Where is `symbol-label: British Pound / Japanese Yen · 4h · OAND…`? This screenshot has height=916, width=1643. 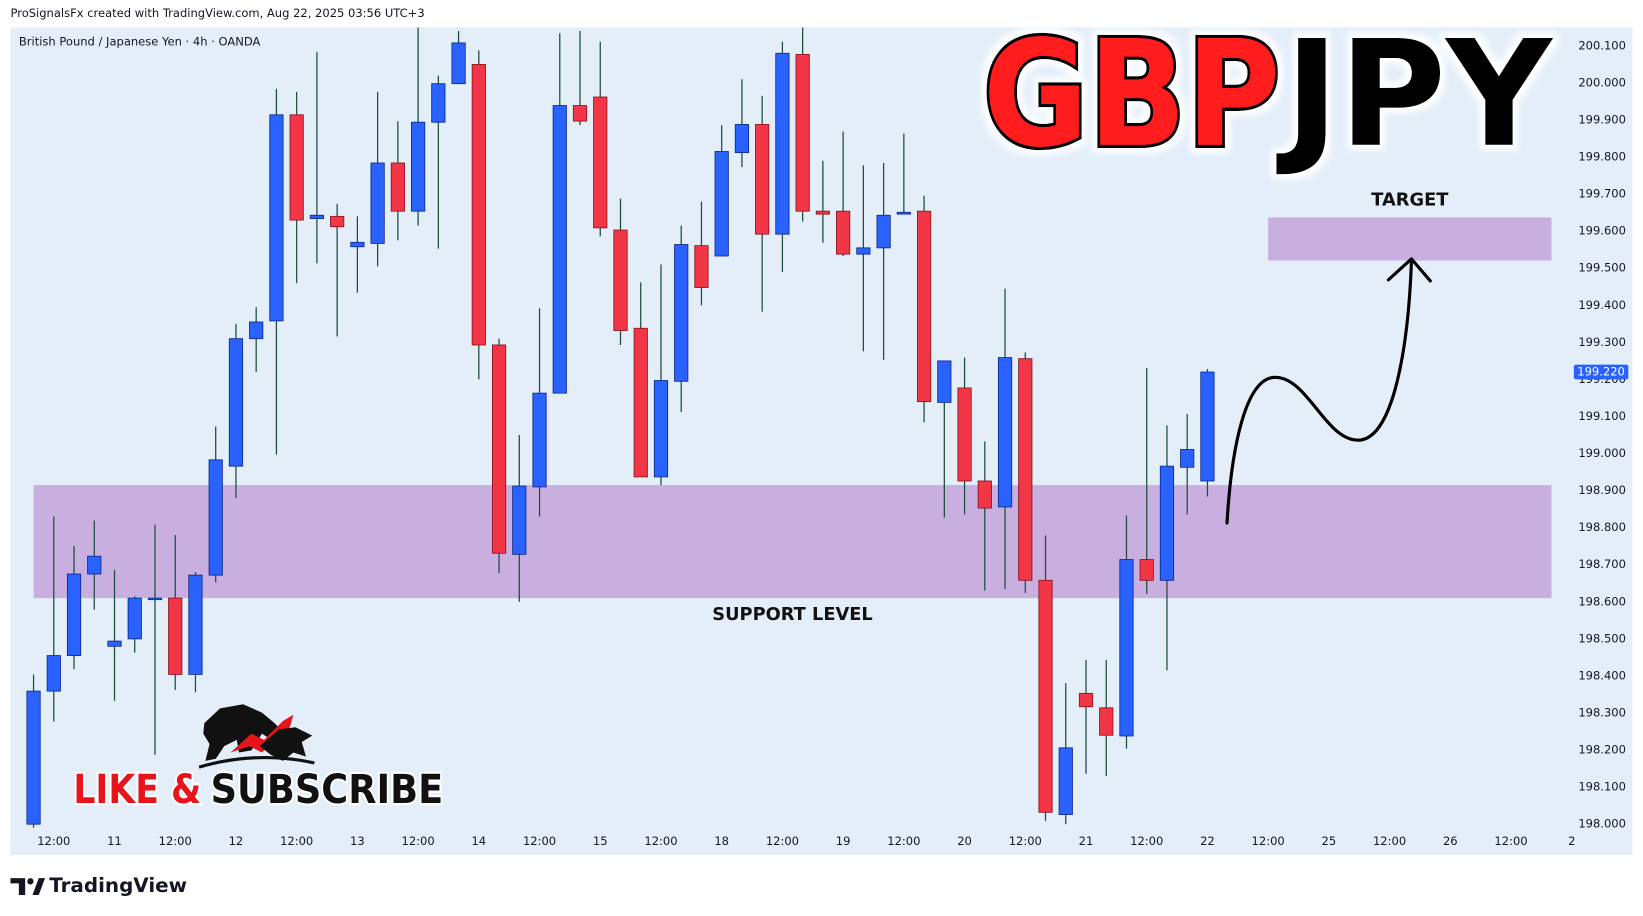 symbol-label: British Pound / Japanese Yen · 4h · OAND… is located at coordinates (140, 42).